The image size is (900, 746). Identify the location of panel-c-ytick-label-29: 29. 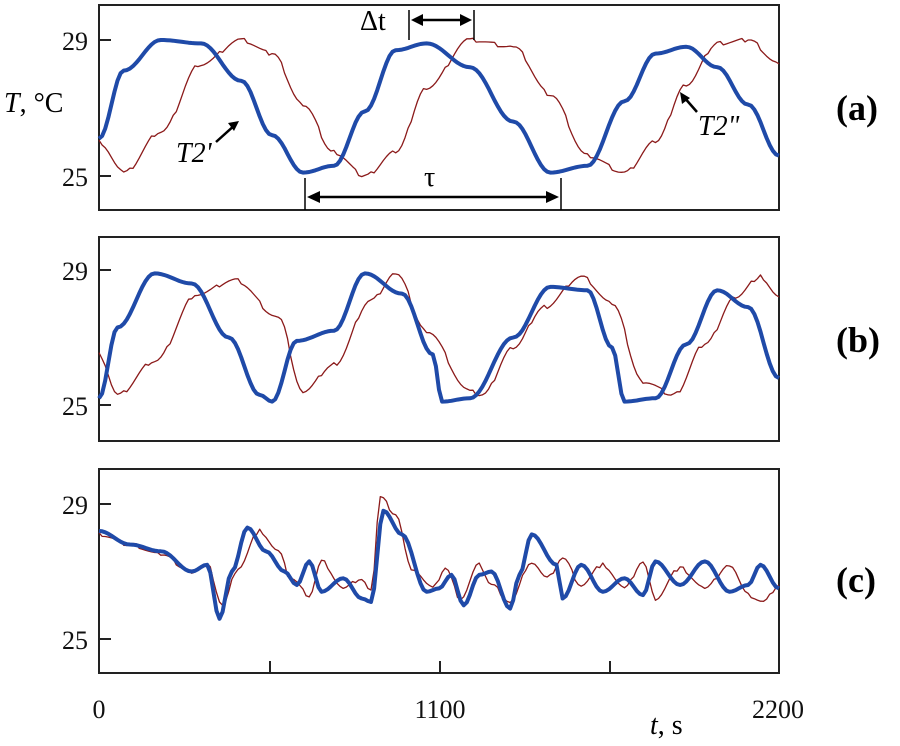
(75, 505).